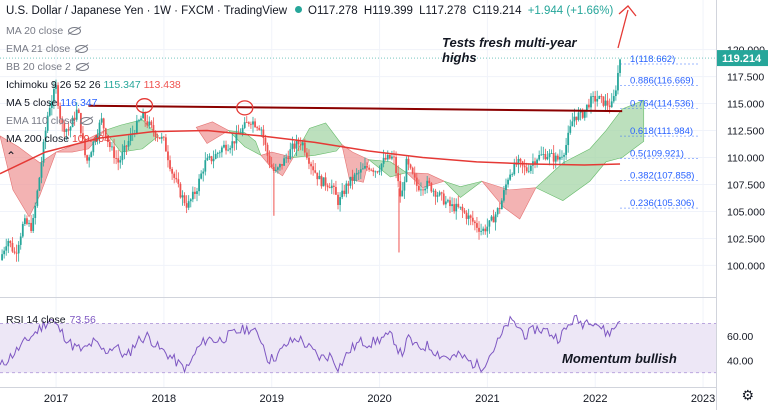 The height and width of the screenshot is (410, 768). Describe the element at coordinates (271, 399) in the screenshot. I see `time-tick-label: 2019` at that location.